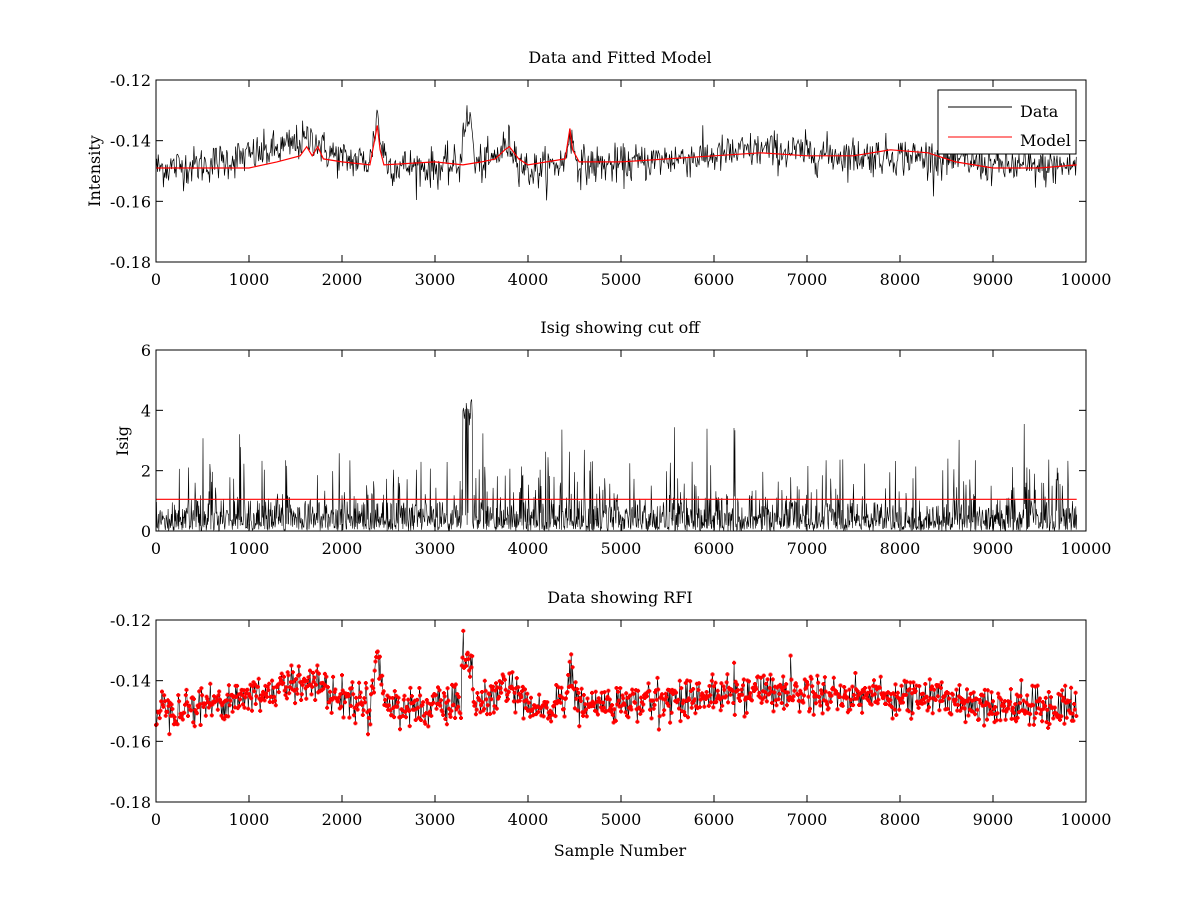 The image size is (1200, 900). Describe the element at coordinates (619, 57) in the screenshot. I see `chart-title: Data and Fitted Model` at that location.